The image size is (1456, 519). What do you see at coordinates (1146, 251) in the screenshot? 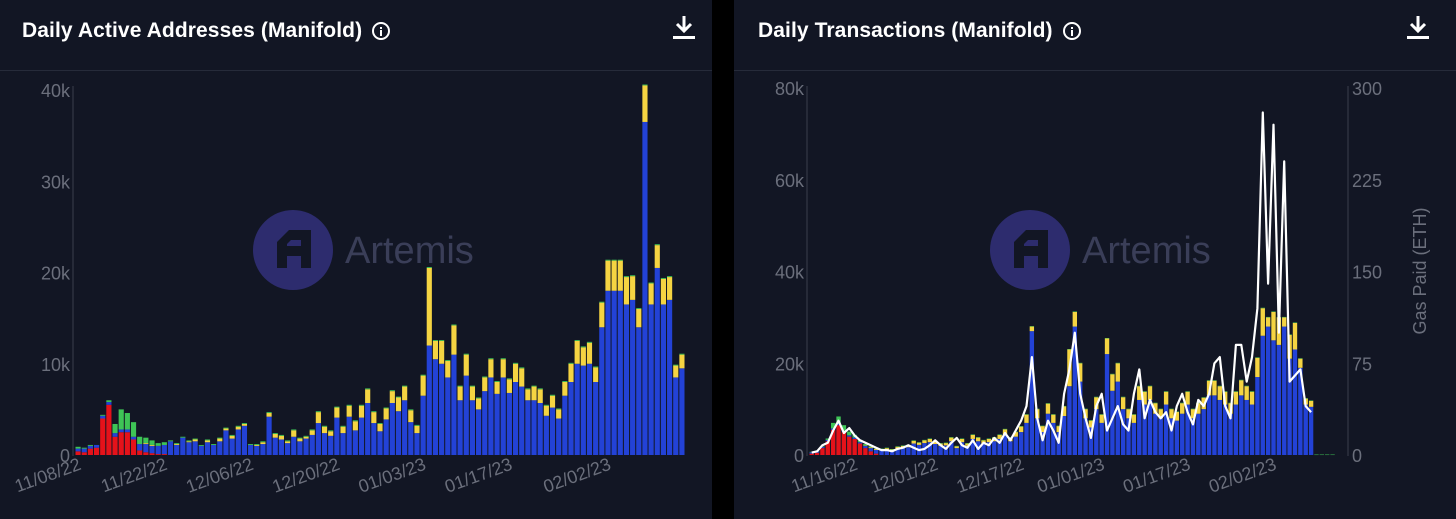
I see `watermark-text: Artemis` at bounding box center [1146, 251].